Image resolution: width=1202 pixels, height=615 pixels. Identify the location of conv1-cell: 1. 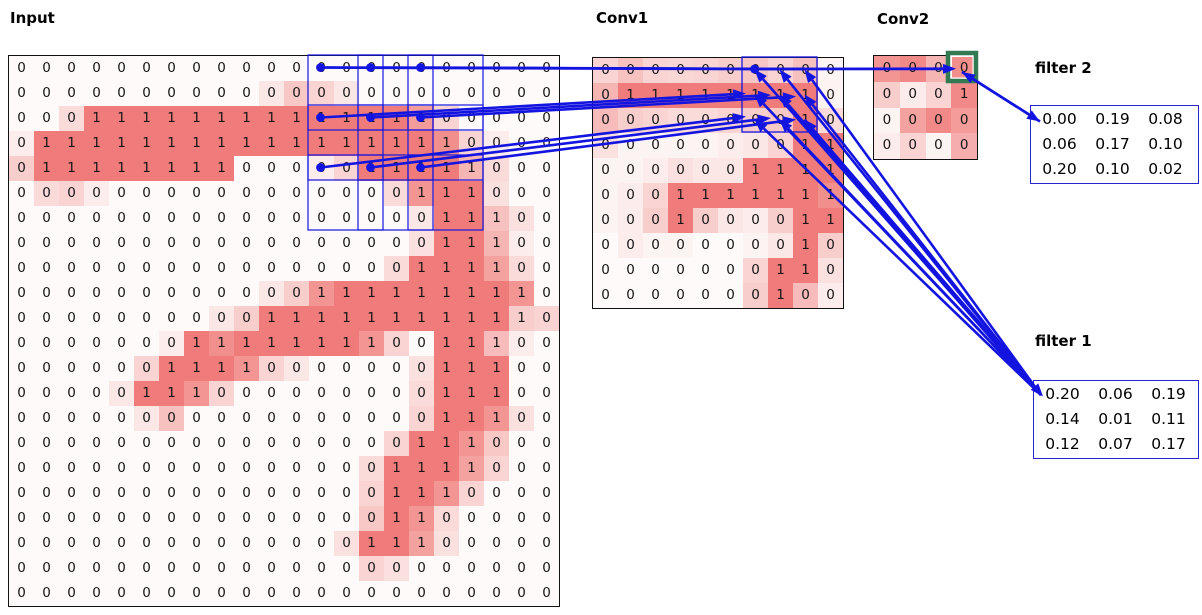
(780, 195).